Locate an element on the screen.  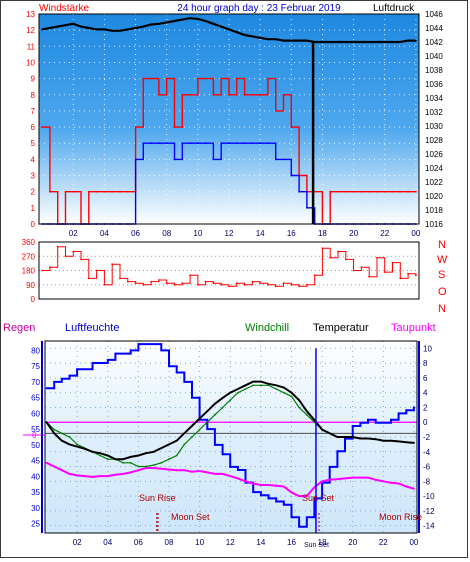
wind-xtick-7: 16 is located at coordinates (291, 233).